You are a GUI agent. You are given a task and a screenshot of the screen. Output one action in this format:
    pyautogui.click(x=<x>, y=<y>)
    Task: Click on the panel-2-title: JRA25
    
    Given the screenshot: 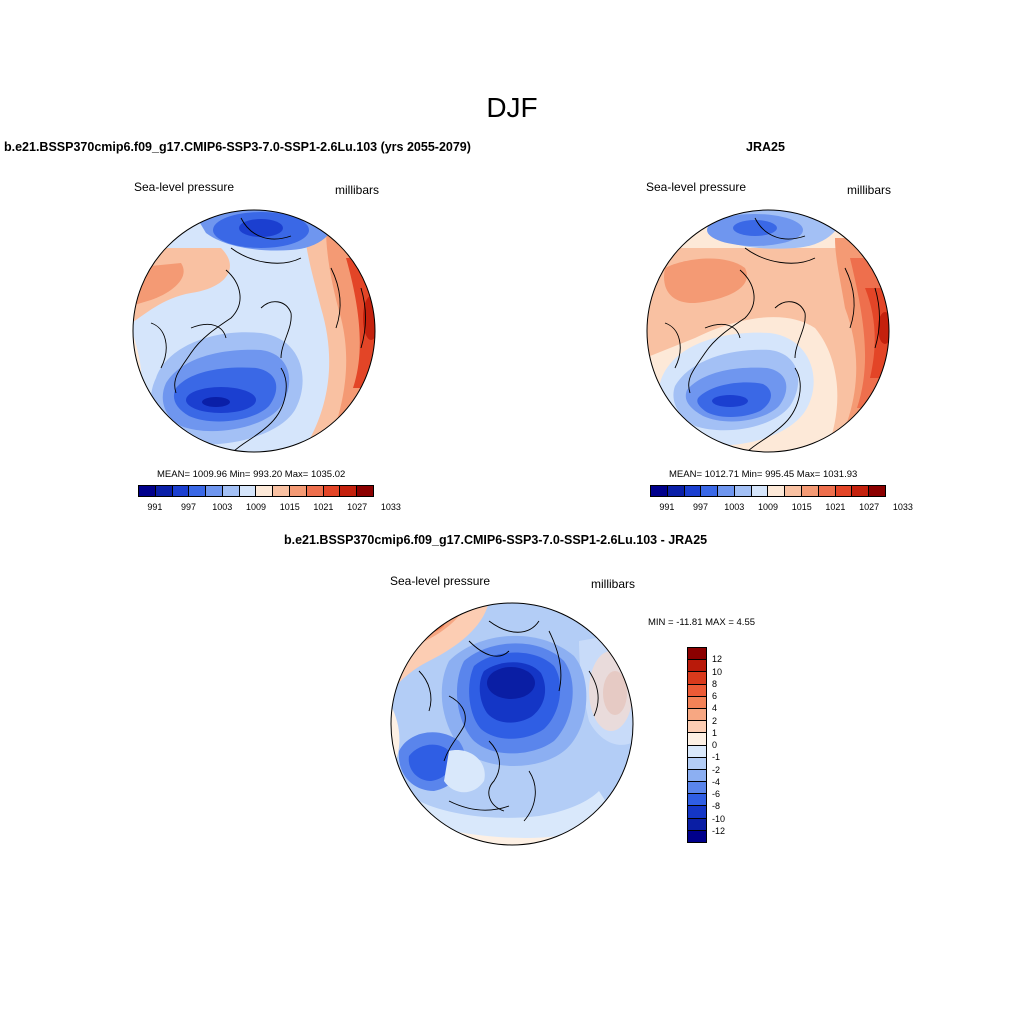 What is the action you would take?
    pyautogui.click(x=765, y=147)
    